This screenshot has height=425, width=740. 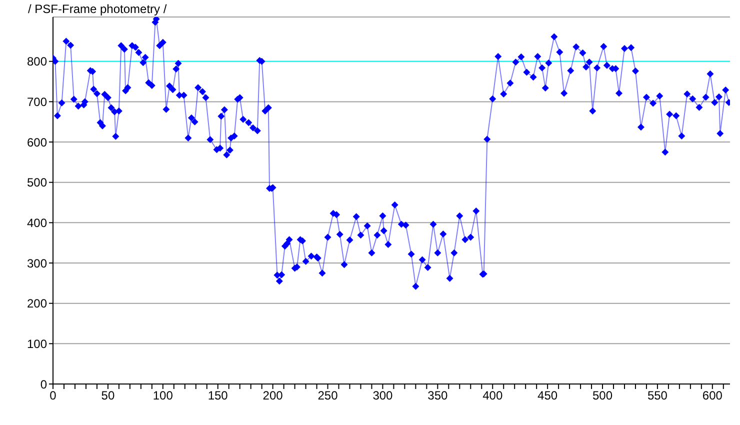 What do you see at coordinates (218, 395) in the screenshot?
I see `x-tick-label: 150` at bounding box center [218, 395].